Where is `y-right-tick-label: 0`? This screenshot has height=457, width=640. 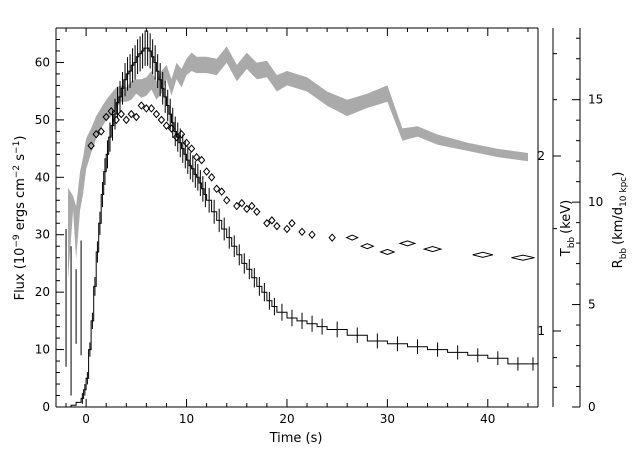 y-right-tick-label: 0 is located at coordinates (592, 407).